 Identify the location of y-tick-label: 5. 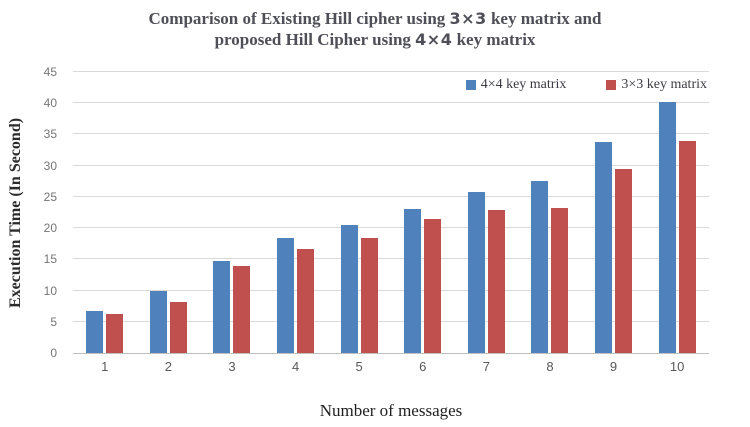
(53, 321).